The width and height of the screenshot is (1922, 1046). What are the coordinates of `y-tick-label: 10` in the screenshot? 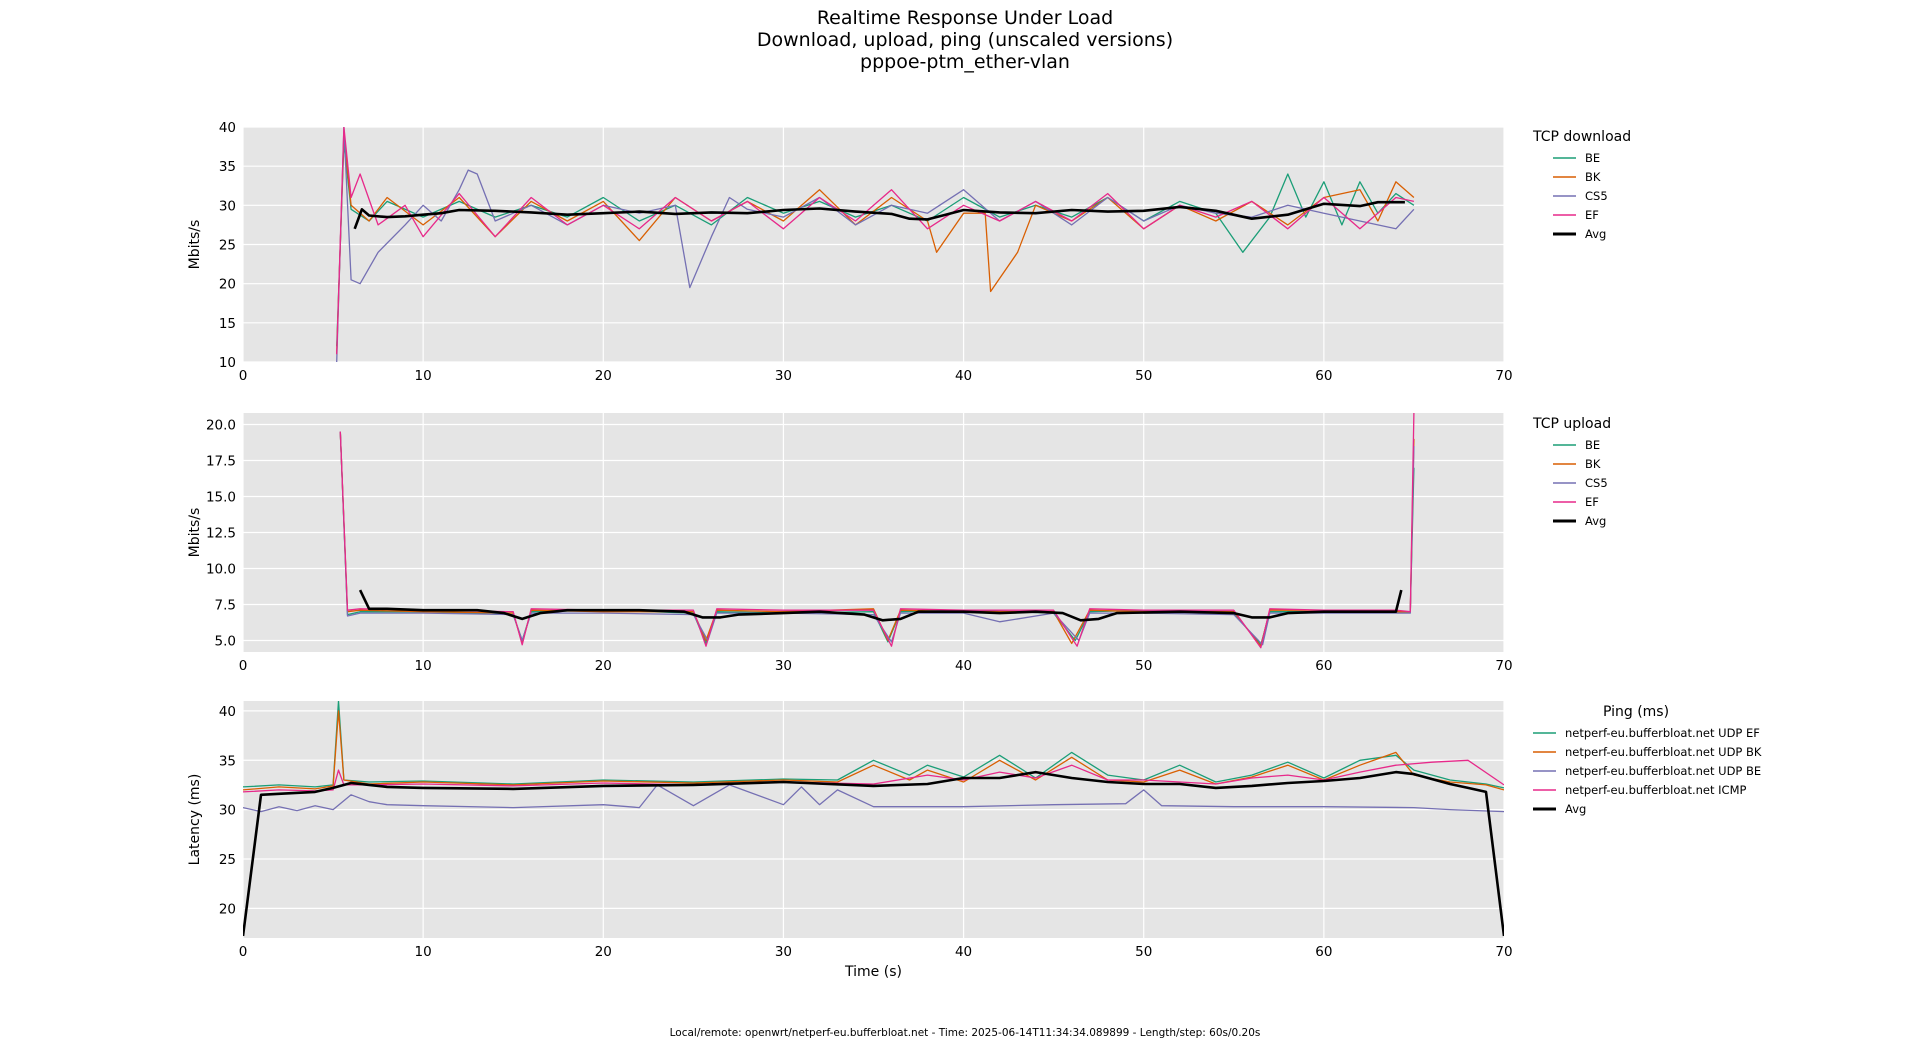 It's located at (227, 363).